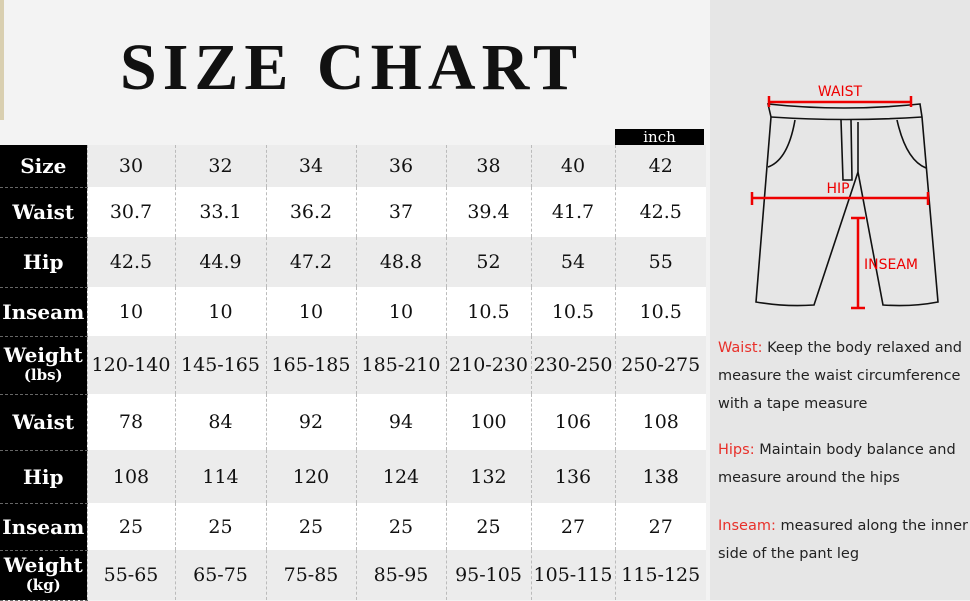 The width and height of the screenshot is (970, 601). Describe the element at coordinates (488, 575) in the screenshot. I see `table-cell: 95-105` at that location.